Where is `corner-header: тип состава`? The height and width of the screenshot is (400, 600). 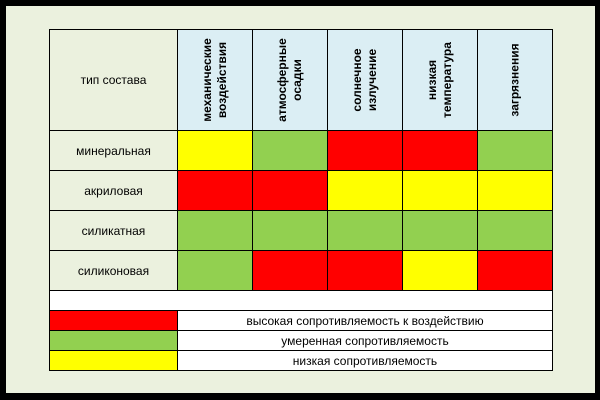
corner-header: тип состава is located at coordinates (113, 80).